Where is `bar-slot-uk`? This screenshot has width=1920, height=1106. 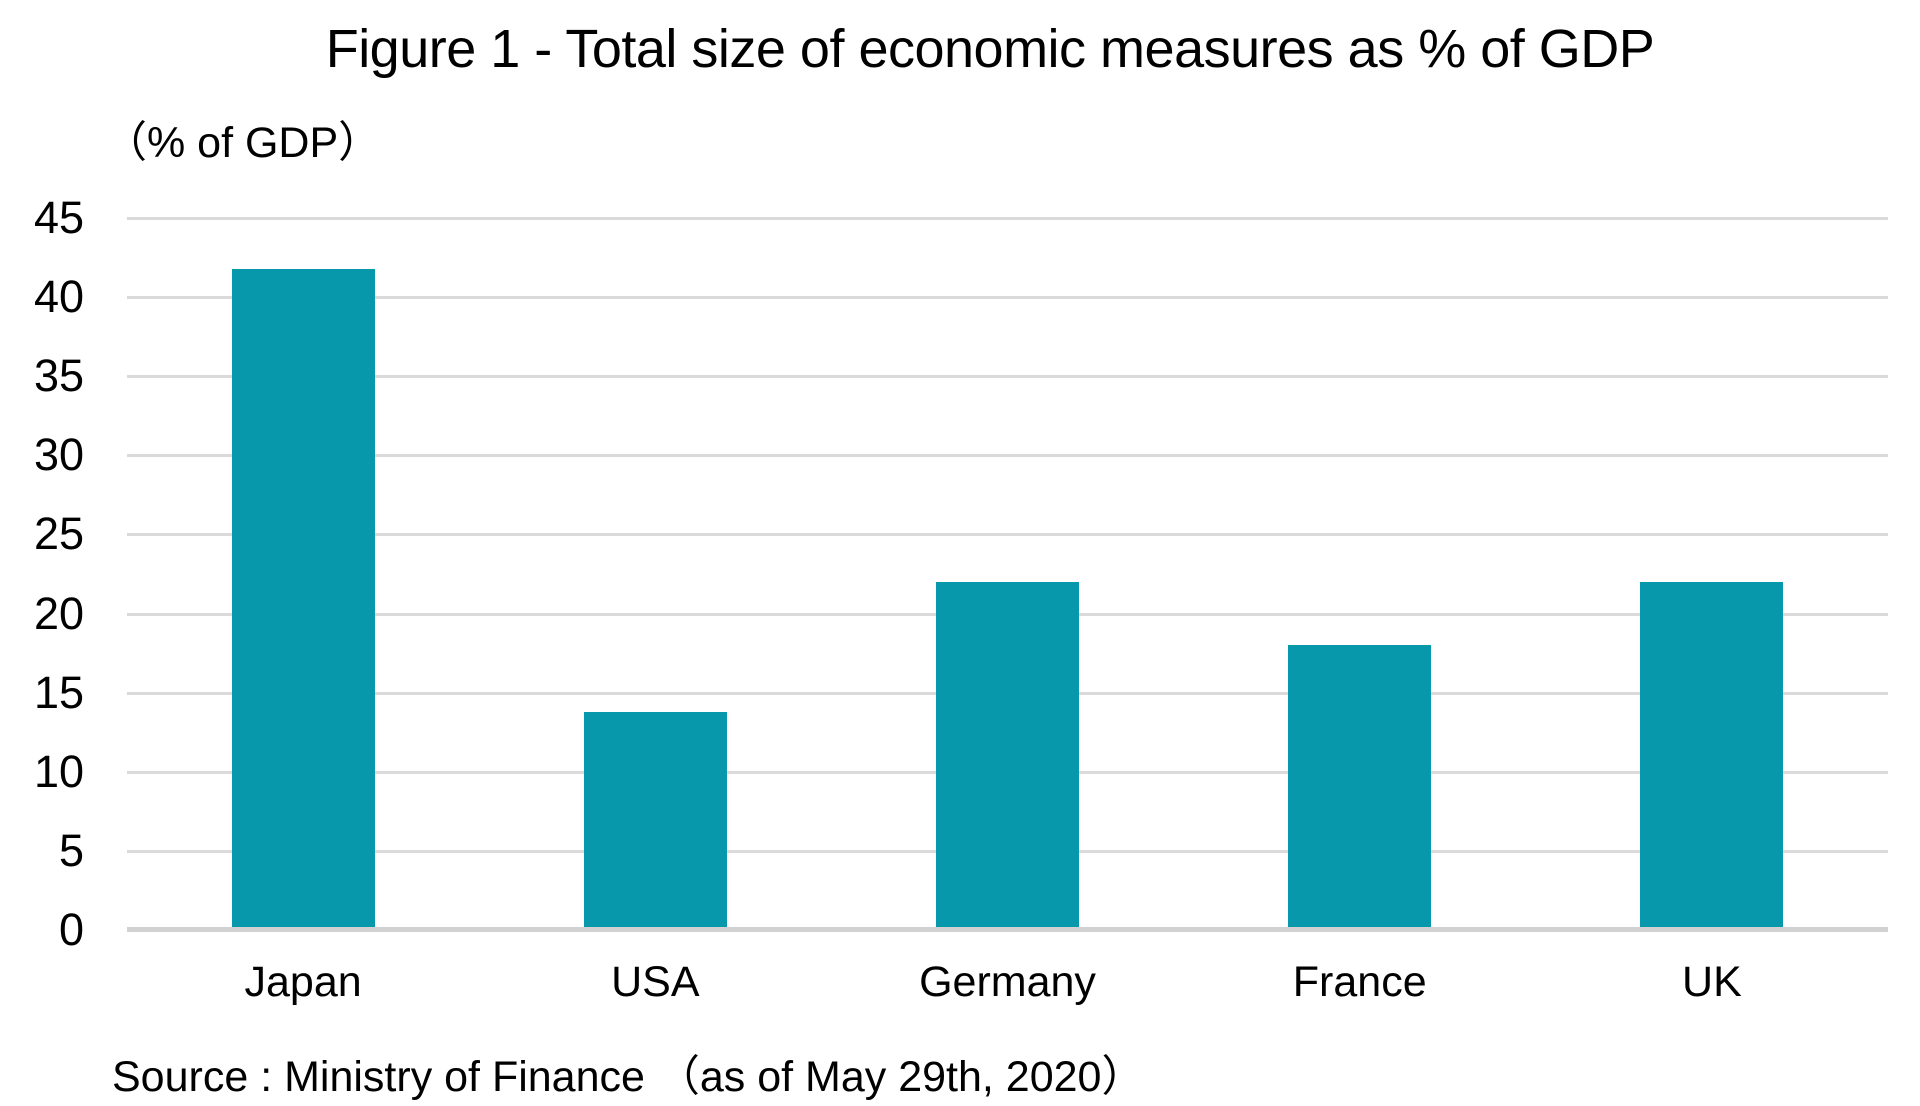
bar-slot-uk is located at coordinates (1712, 574).